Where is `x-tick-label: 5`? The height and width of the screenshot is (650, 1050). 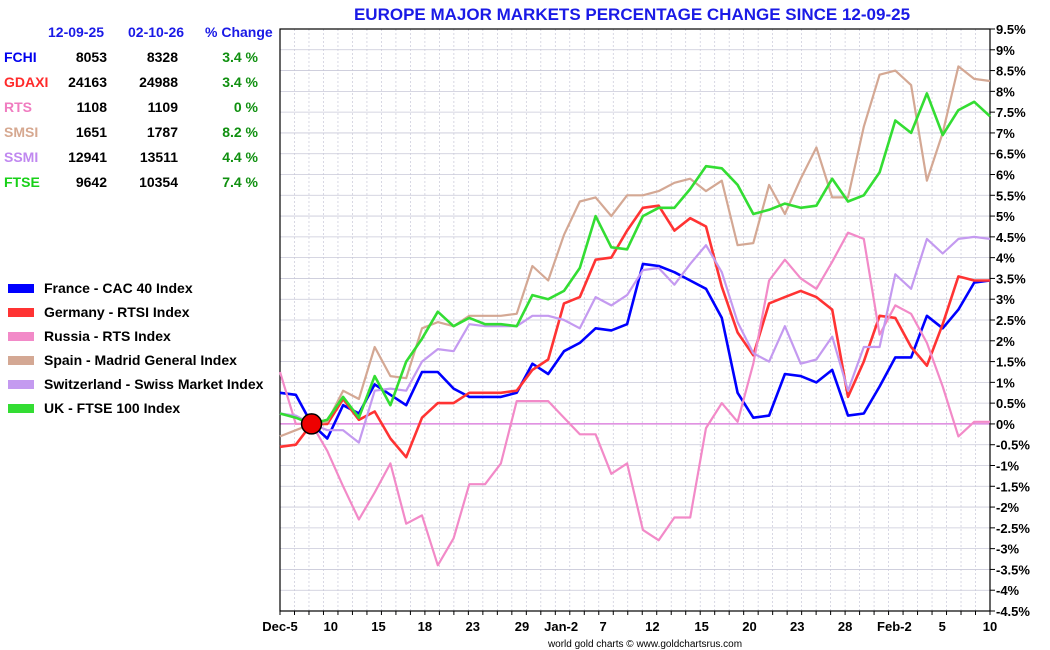
x-tick-label: 5 is located at coordinates (942, 626).